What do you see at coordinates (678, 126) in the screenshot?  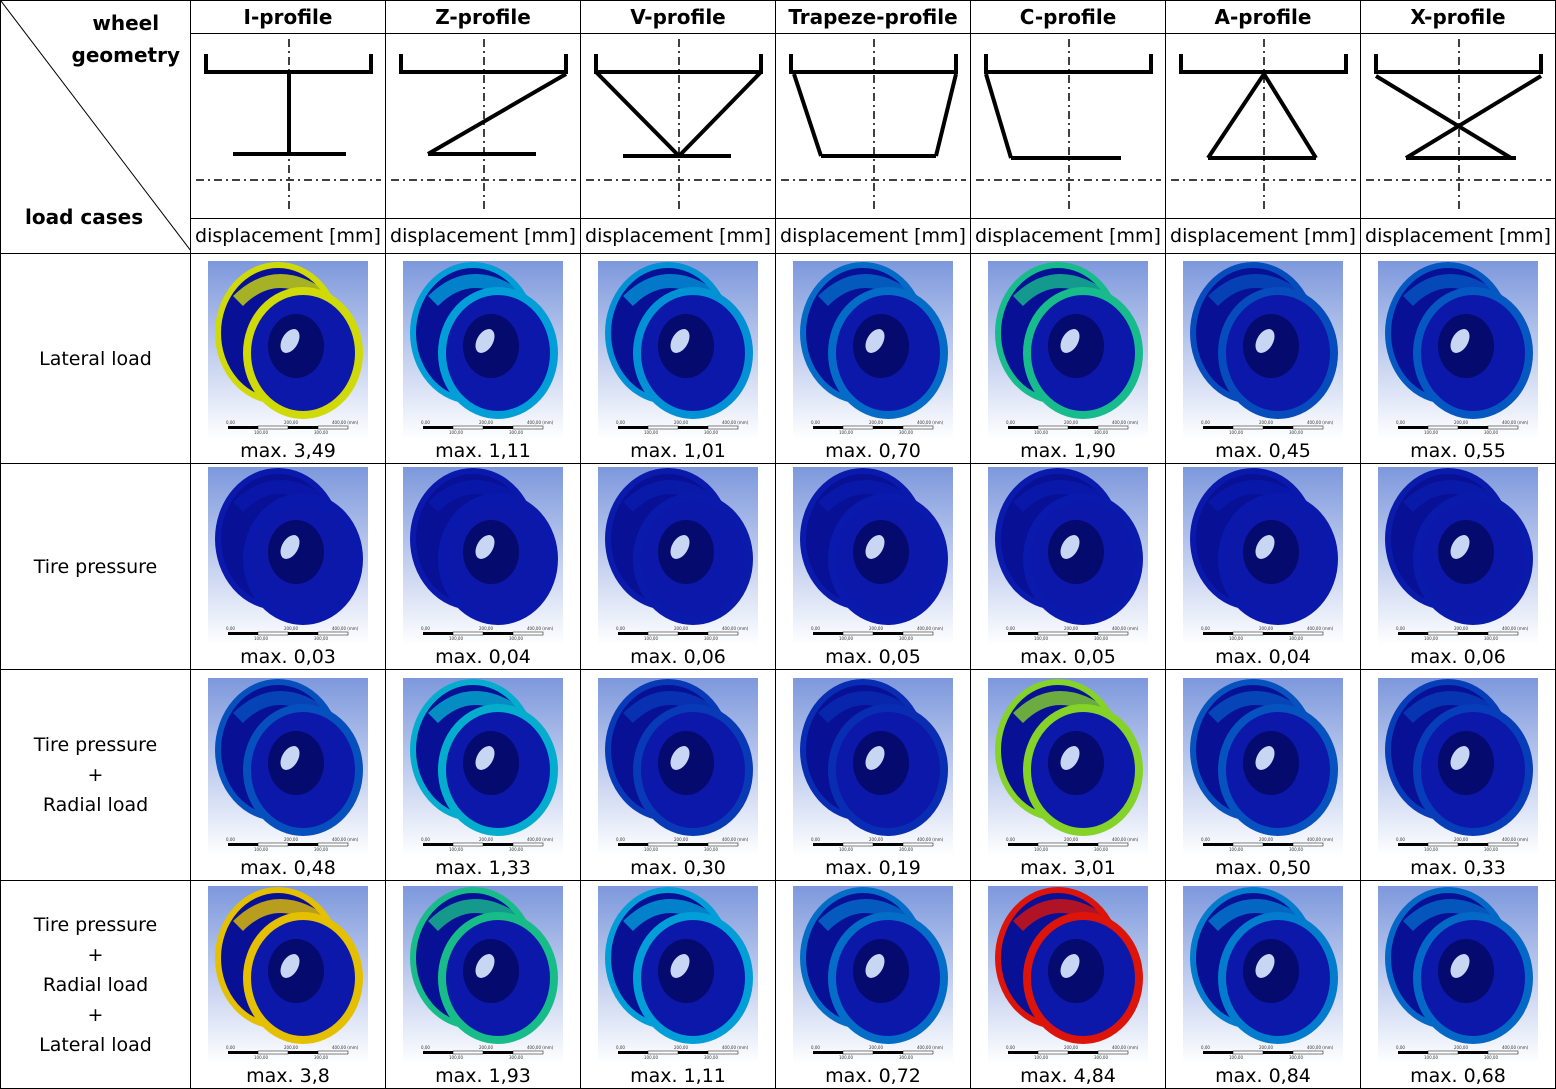 I see `profile-drawing-v` at bounding box center [678, 126].